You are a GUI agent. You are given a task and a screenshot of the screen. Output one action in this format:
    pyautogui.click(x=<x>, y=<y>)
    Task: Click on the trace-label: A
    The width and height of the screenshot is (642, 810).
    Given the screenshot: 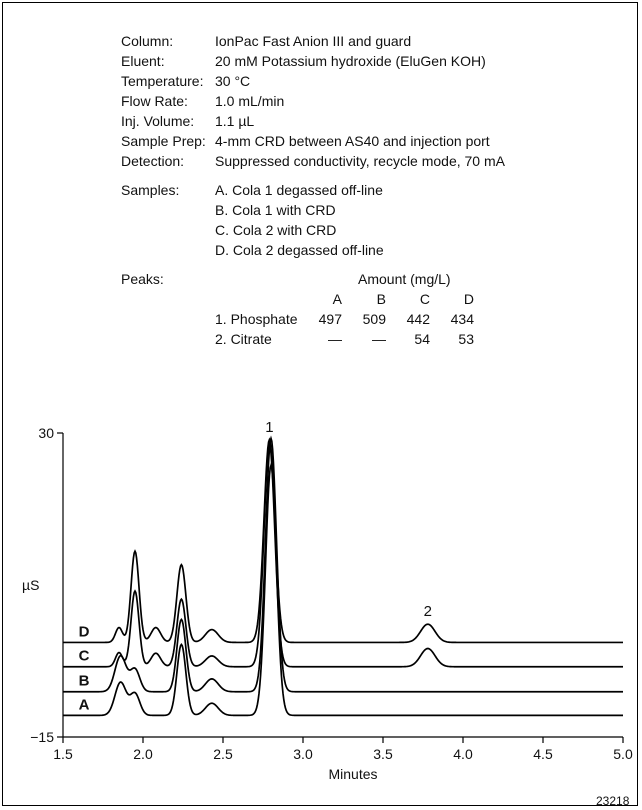 What is the action you would take?
    pyautogui.click(x=84, y=704)
    